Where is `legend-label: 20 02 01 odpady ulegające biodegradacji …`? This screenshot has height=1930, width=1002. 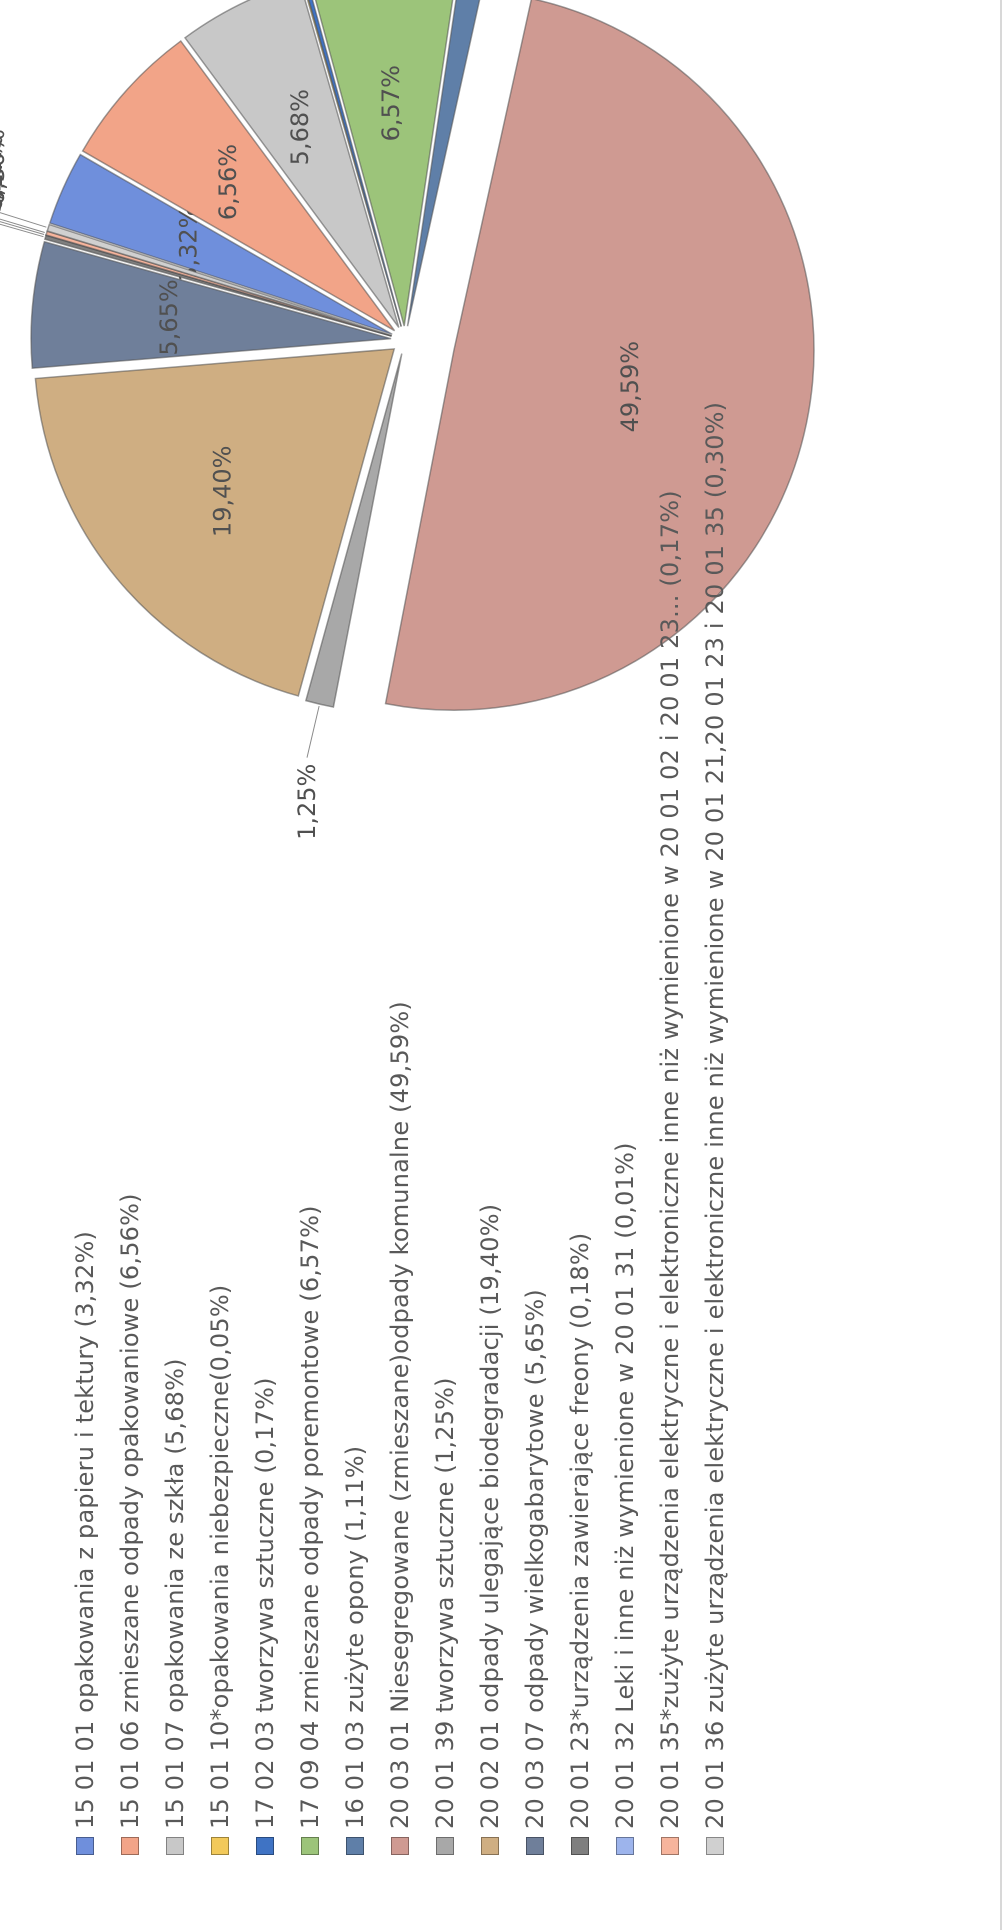
legend-label: 20 02 01 odpady ulegające biodegradacji … is located at coordinates (490, 1516).